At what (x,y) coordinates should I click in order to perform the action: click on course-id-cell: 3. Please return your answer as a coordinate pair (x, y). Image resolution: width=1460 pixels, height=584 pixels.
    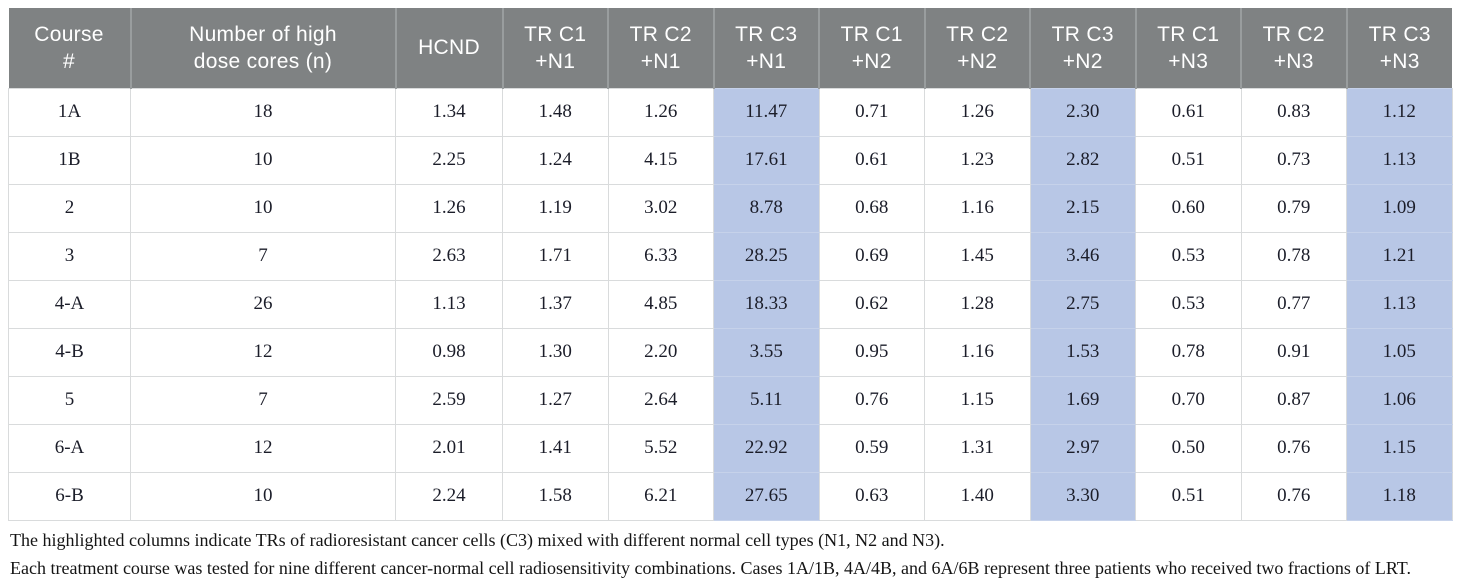
    Looking at the image, I should click on (69, 256).